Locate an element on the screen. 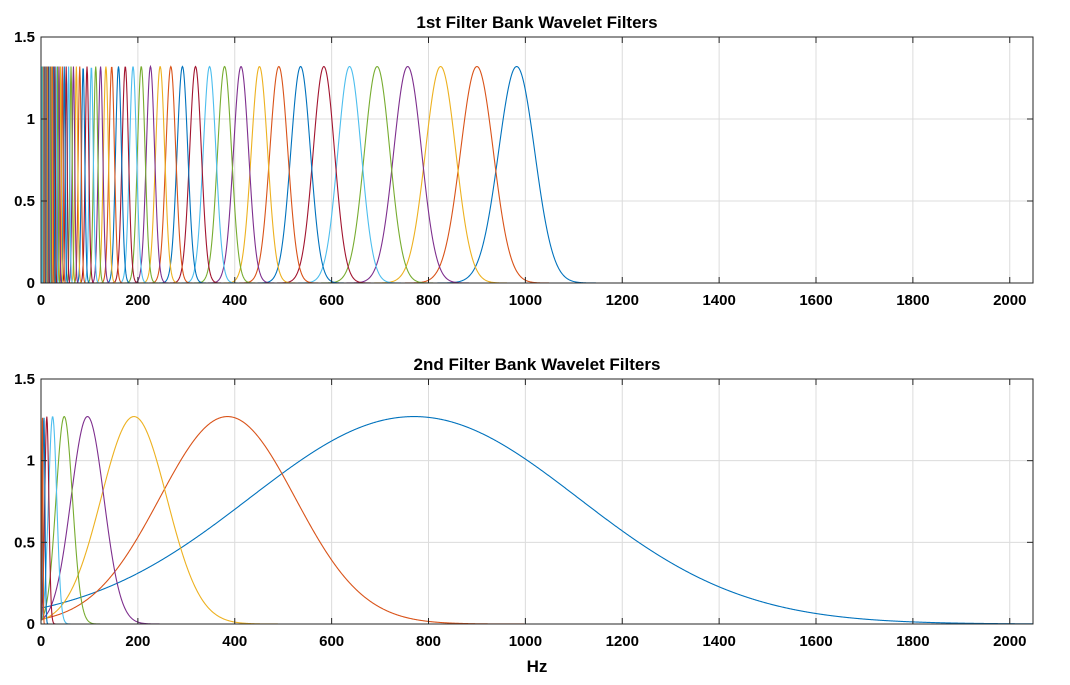  chart-title: 2nd Filter Bank Wavelet Filters is located at coordinates (537, 364).